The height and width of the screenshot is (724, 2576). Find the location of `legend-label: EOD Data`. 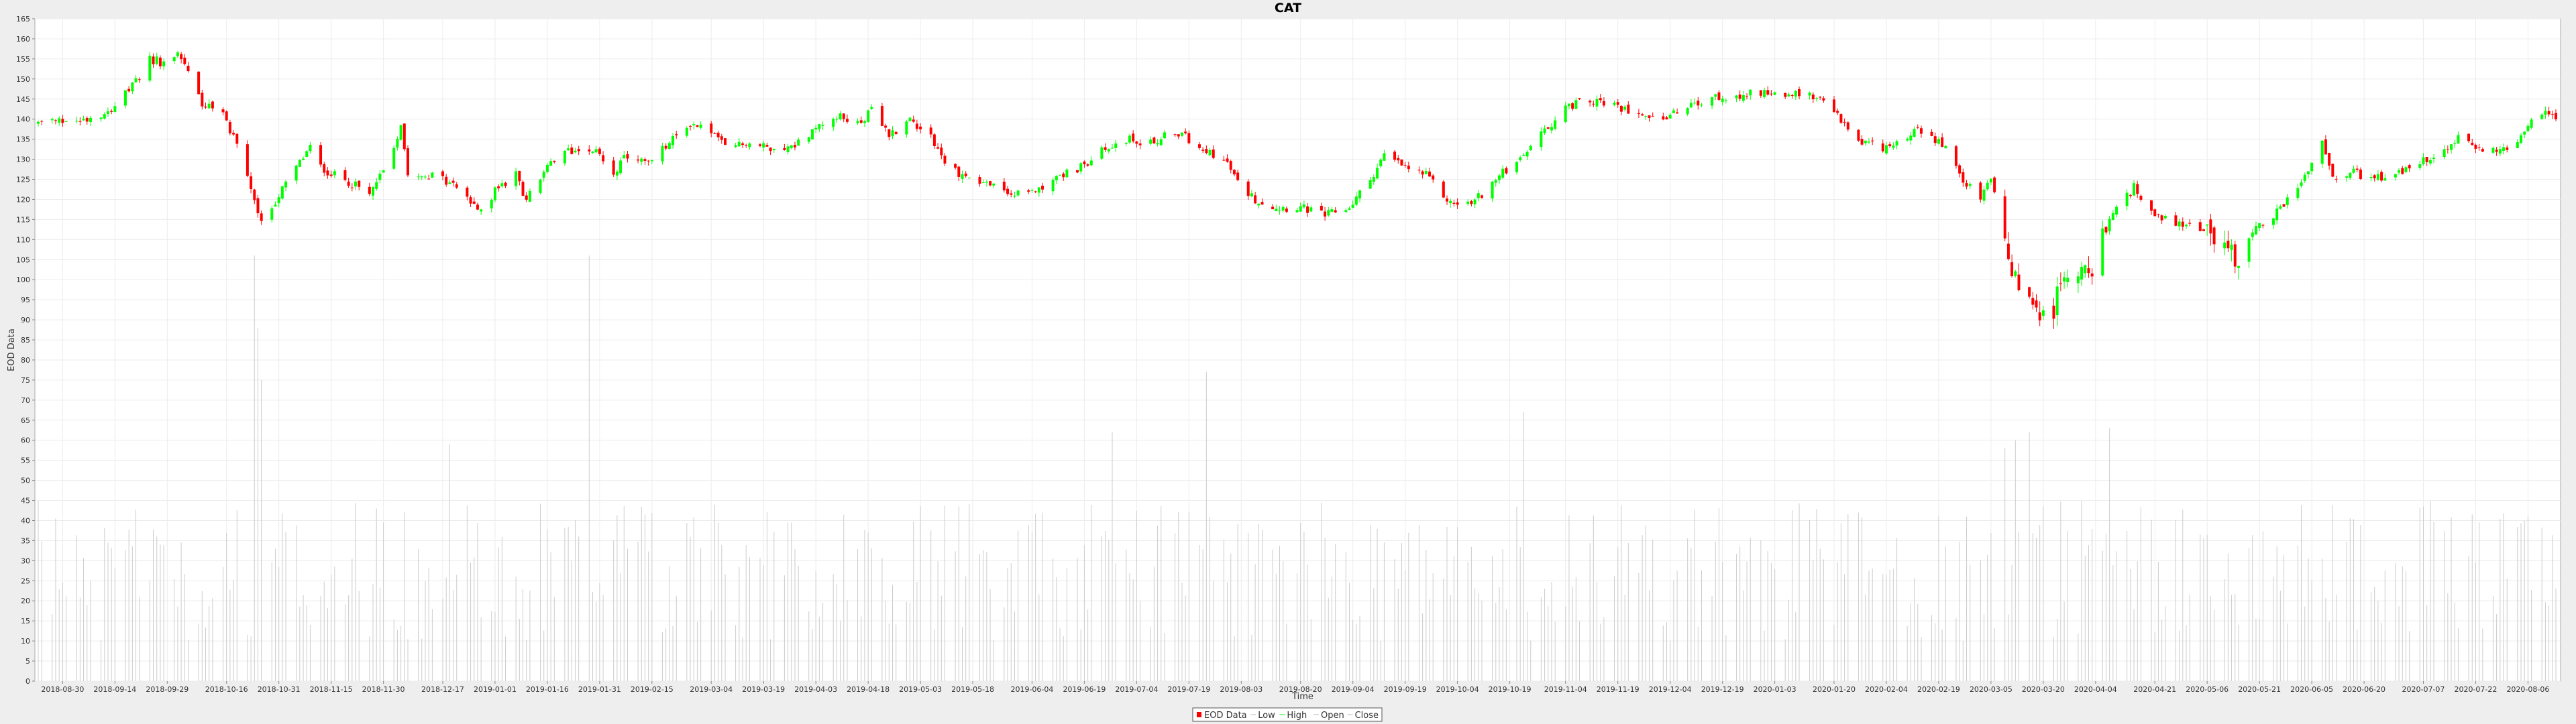

legend-label: EOD Data is located at coordinates (1225, 716).